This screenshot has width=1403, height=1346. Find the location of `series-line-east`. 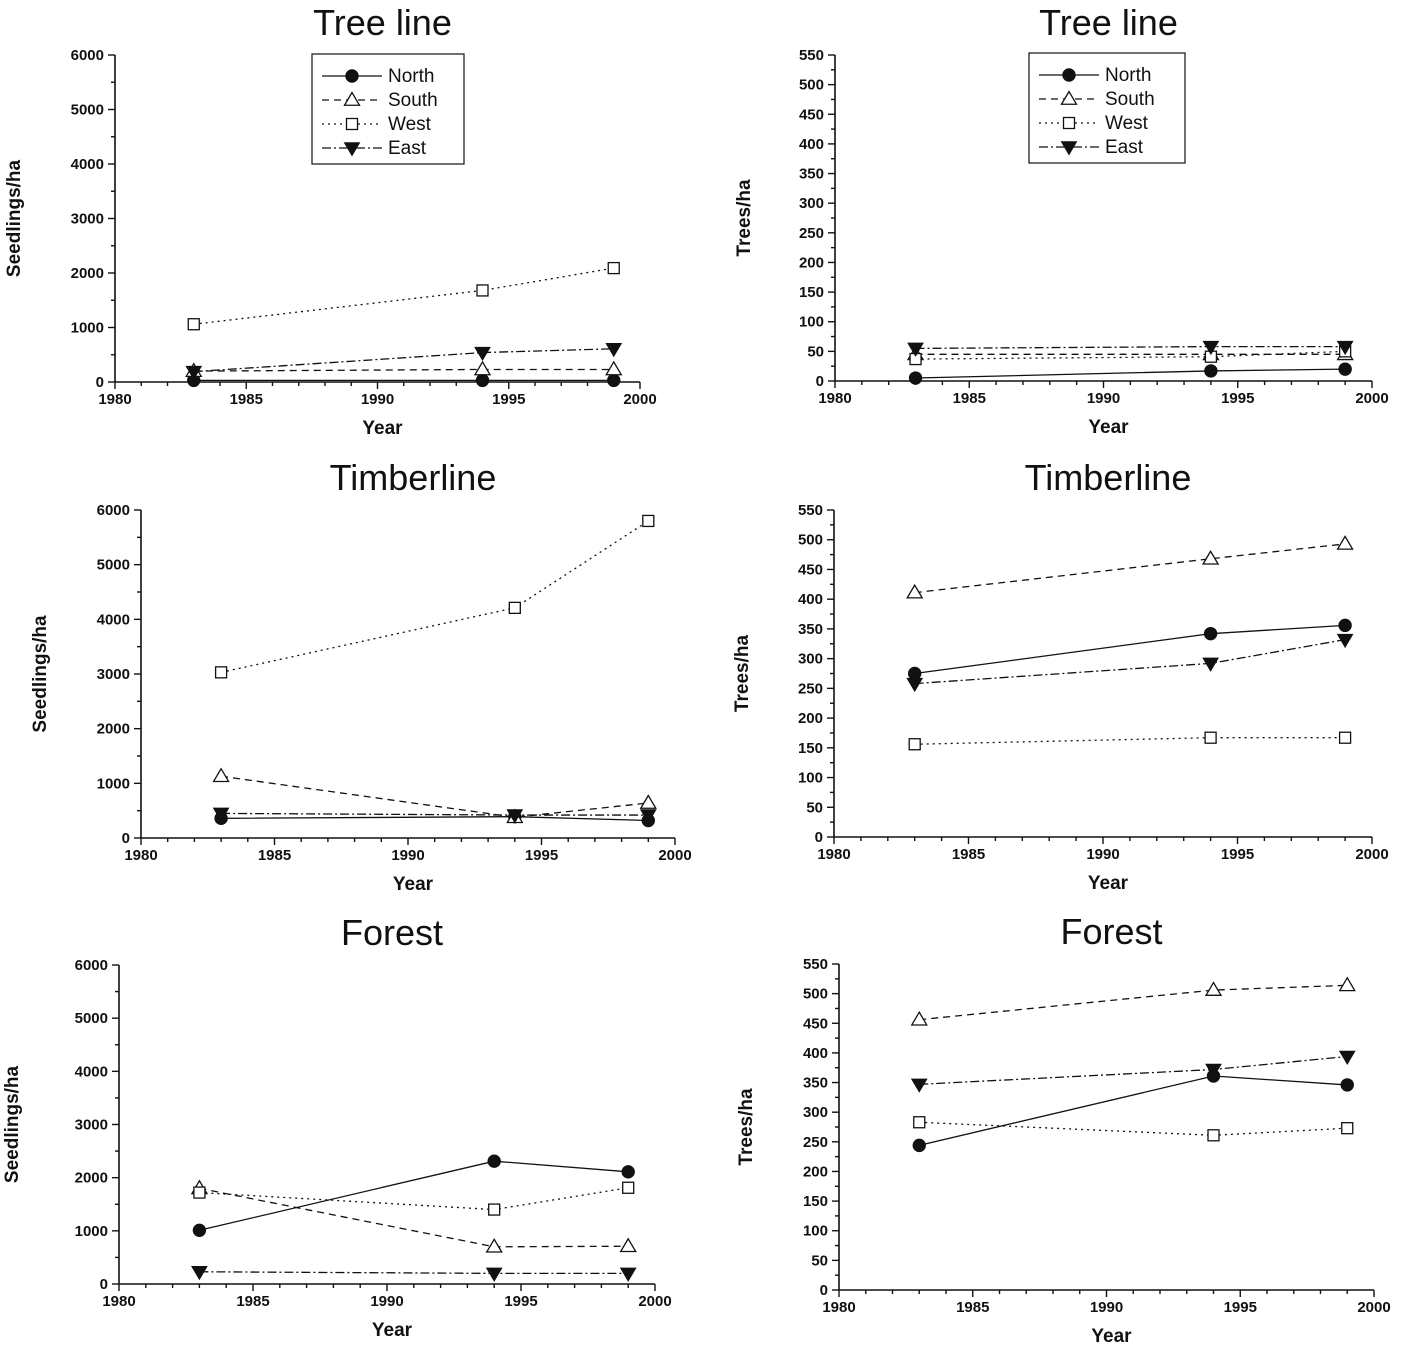

series-line-east is located at coordinates (403, 360).